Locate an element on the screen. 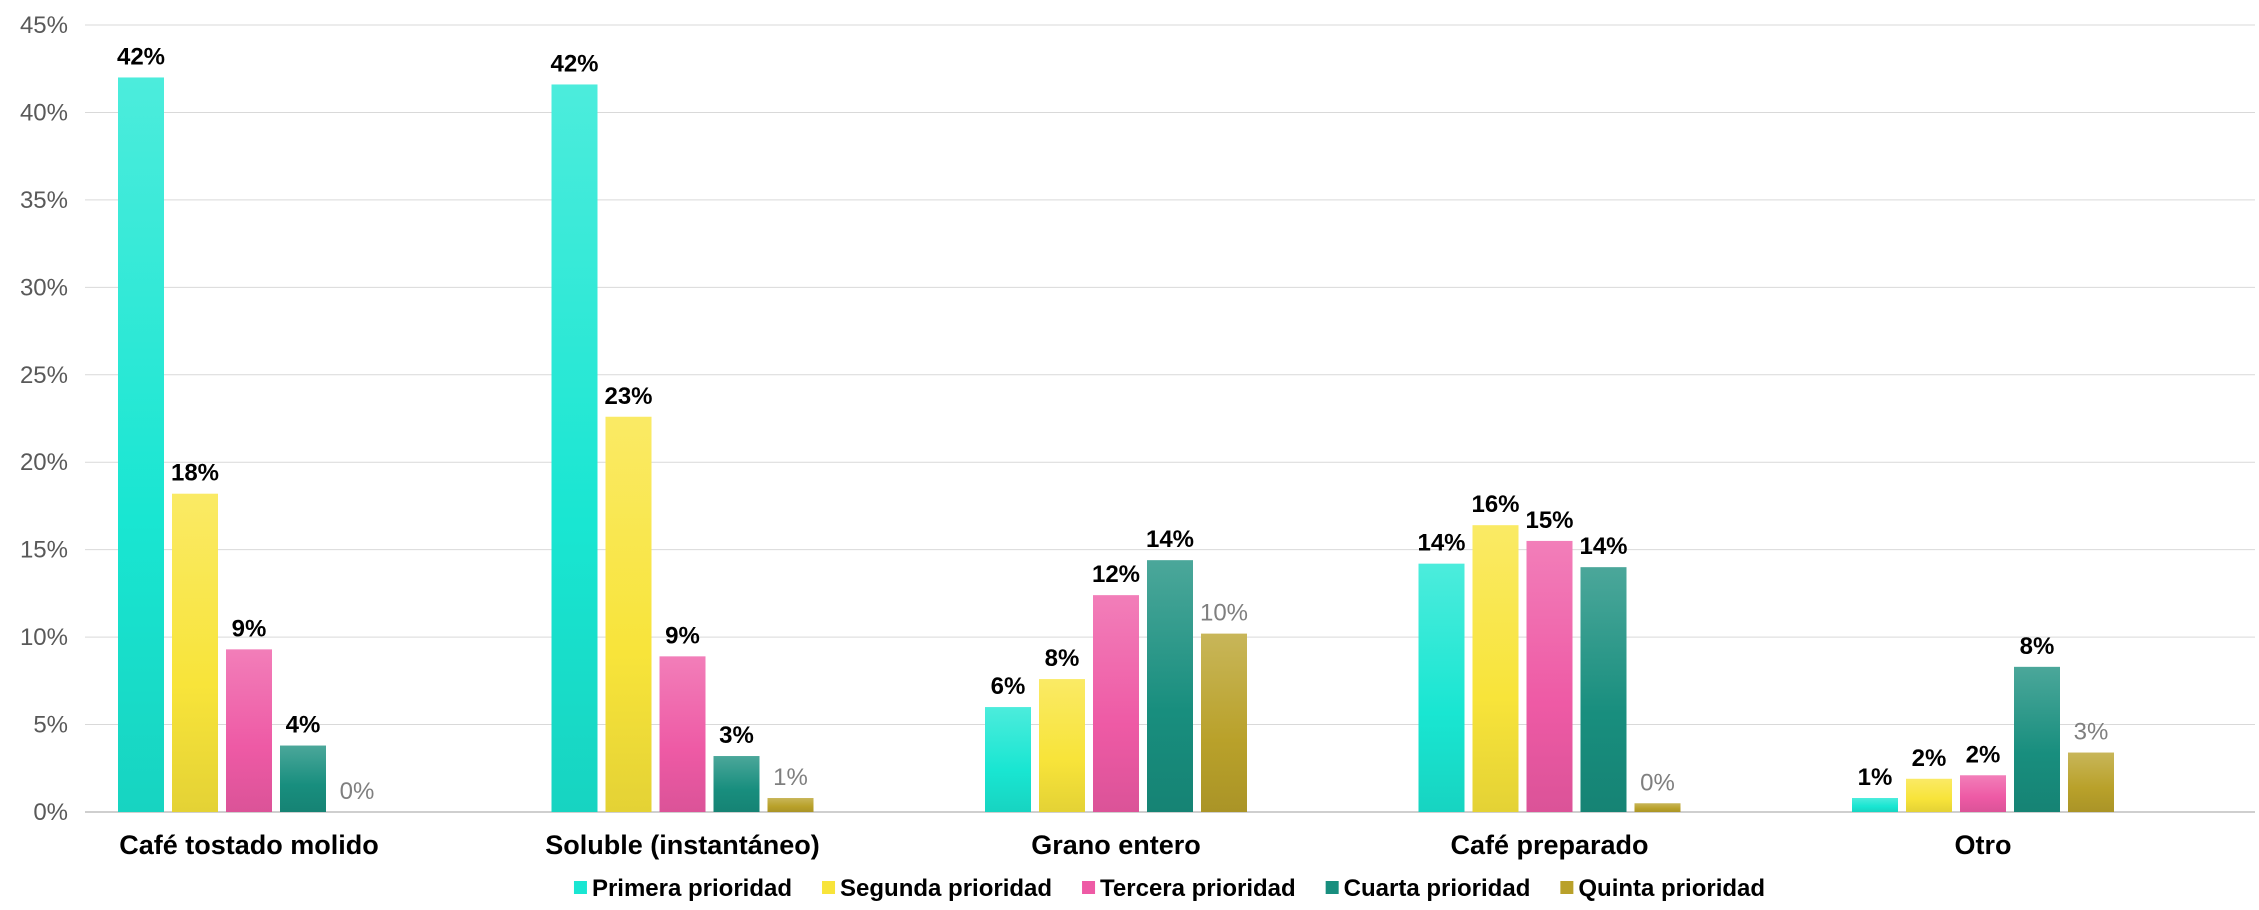 The image size is (2259, 910). bar-cafe-preparado-cuarta-prioridad is located at coordinates (1603, 689).